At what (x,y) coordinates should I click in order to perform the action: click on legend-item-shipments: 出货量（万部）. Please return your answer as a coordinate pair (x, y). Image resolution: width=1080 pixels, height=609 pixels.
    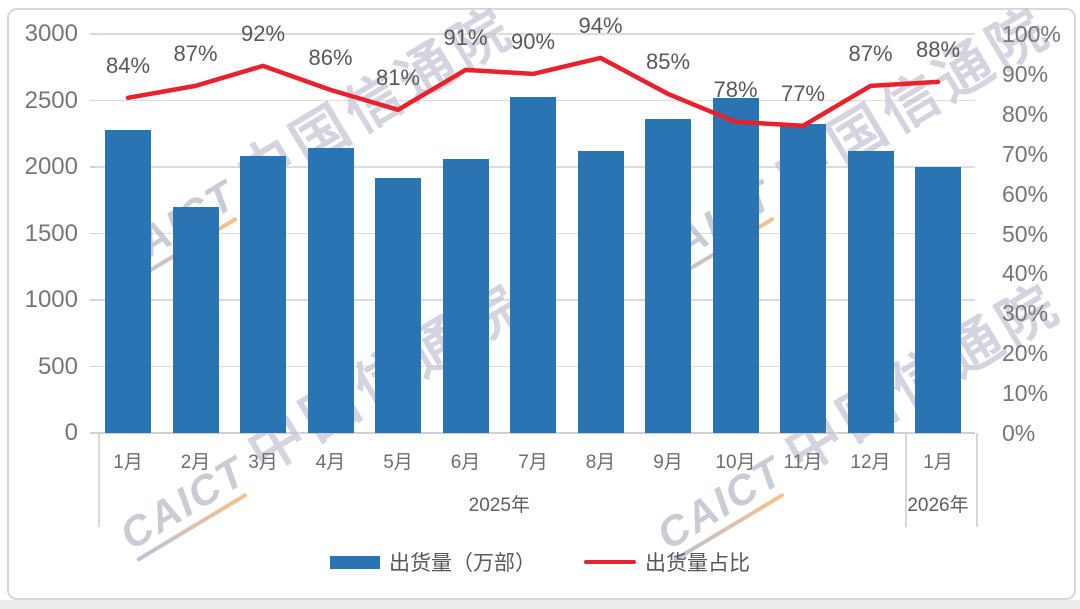
    Looking at the image, I should click on (433, 562).